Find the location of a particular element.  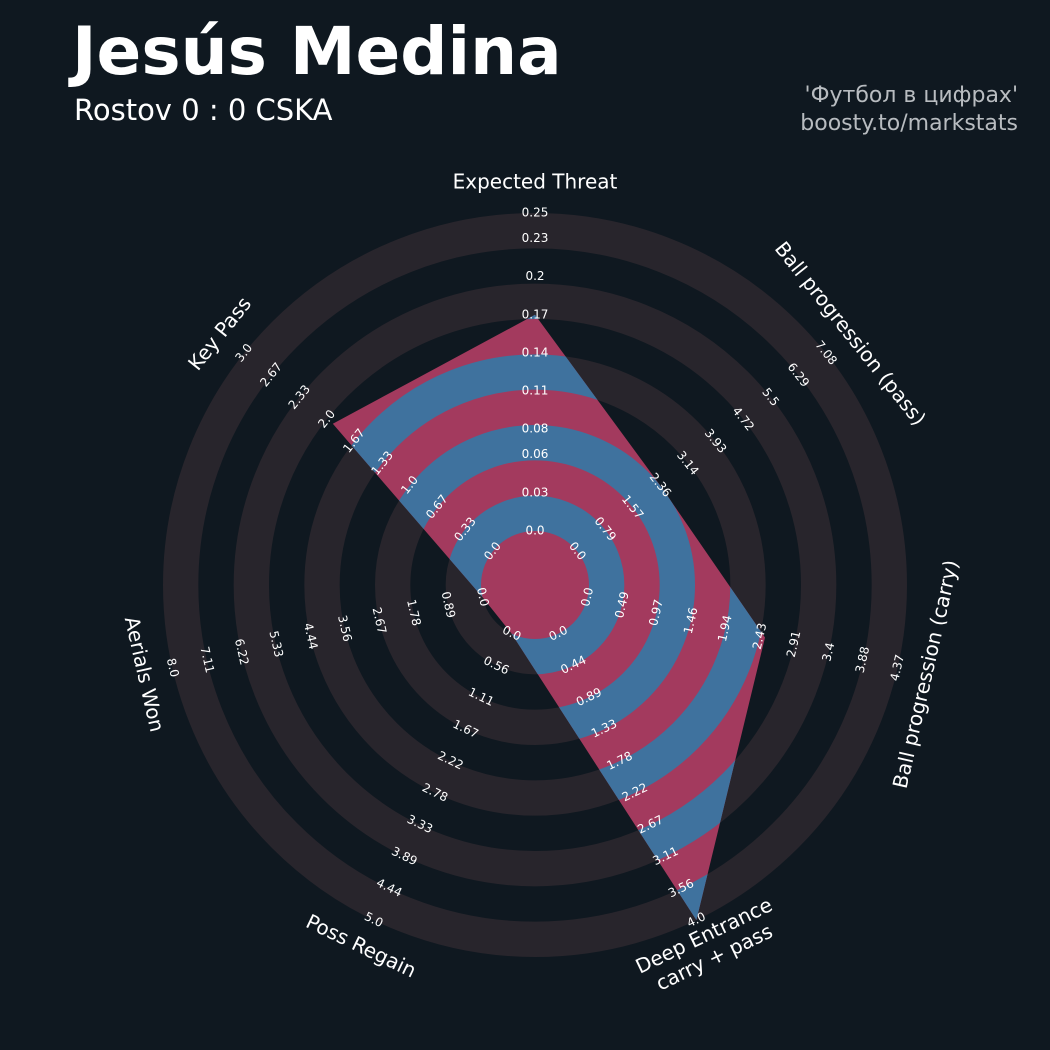

tick-label: 0.17 is located at coordinates (535, 314).